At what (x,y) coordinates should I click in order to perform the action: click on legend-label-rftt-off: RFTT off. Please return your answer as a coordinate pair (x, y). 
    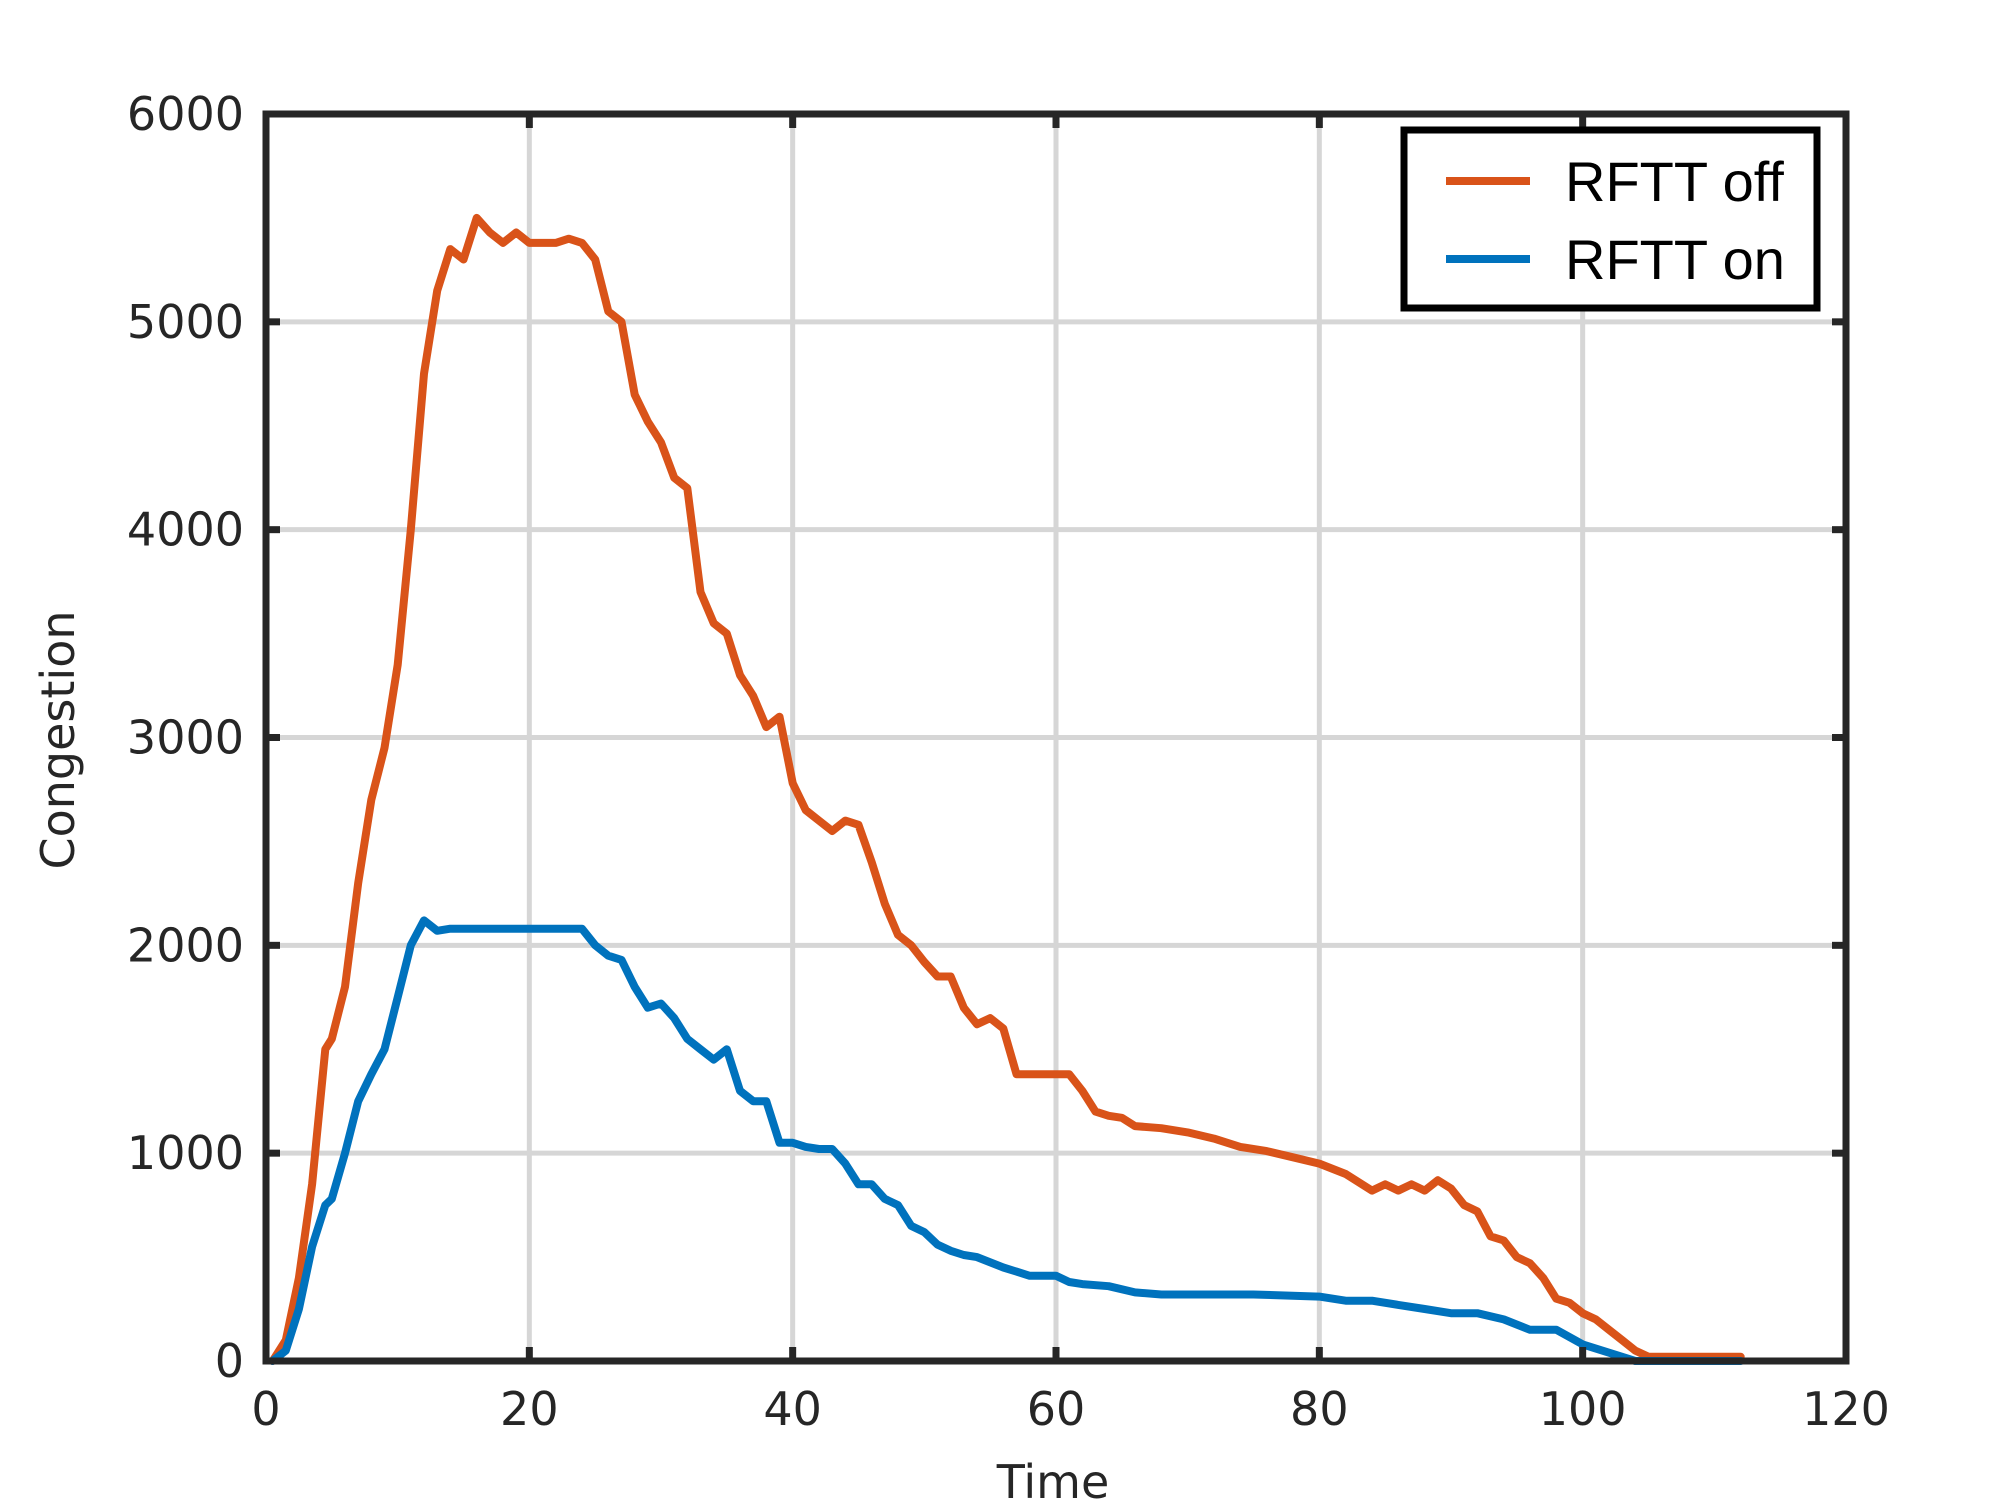
    Looking at the image, I should click on (1674, 181).